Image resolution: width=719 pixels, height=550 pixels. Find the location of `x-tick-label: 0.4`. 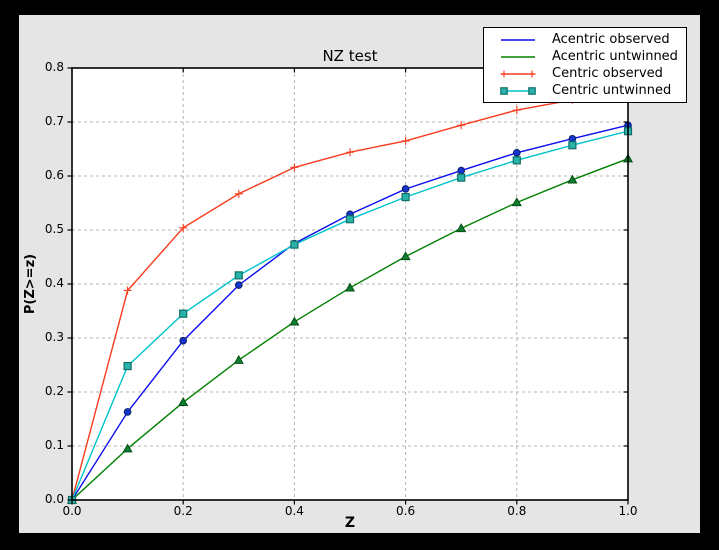

x-tick-label: 0.4 is located at coordinates (294, 511).